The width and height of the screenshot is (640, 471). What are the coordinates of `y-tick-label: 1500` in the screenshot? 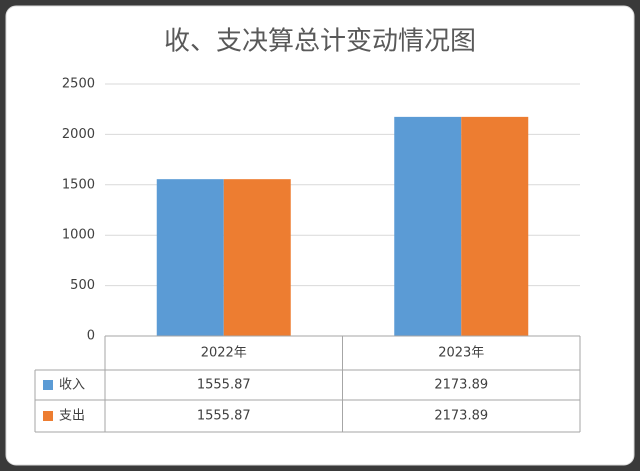 It's located at (78, 184).